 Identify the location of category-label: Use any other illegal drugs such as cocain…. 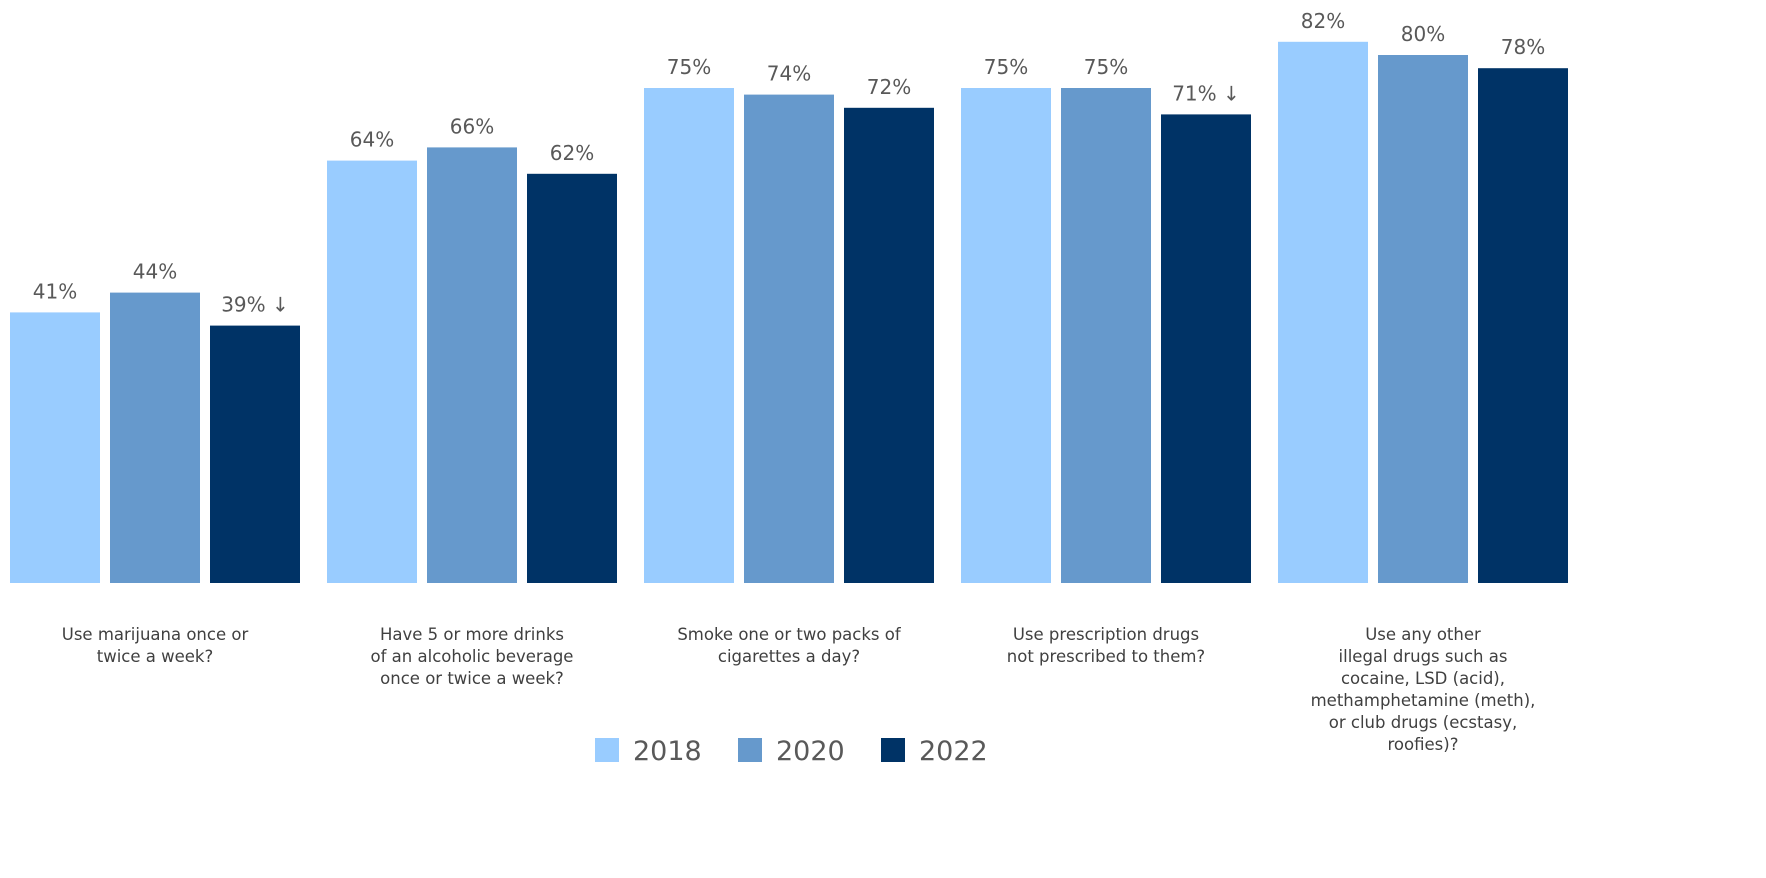
(1423, 689).